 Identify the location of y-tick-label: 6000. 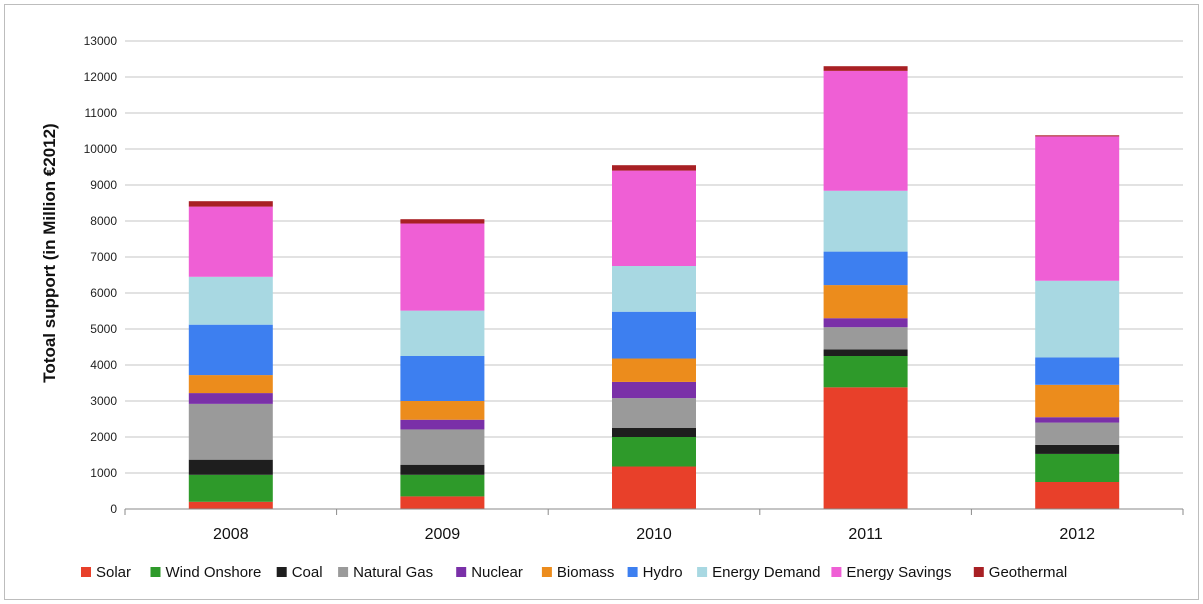
(103, 293).